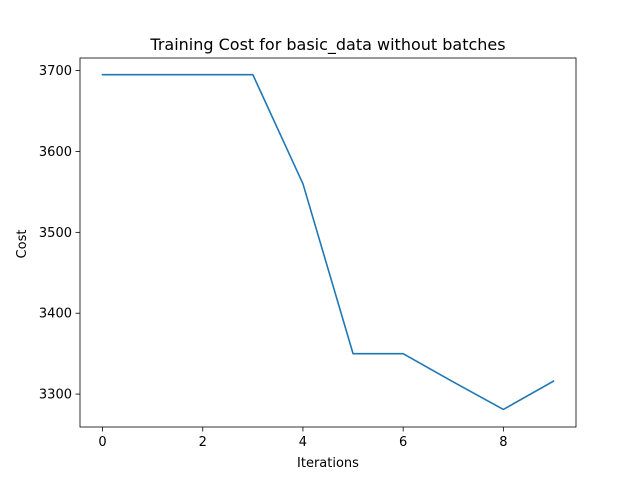  What do you see at coordinates (303, 442) in the screenshot?
I see `x-tick-label: 4` at bounding box center [303, 442].